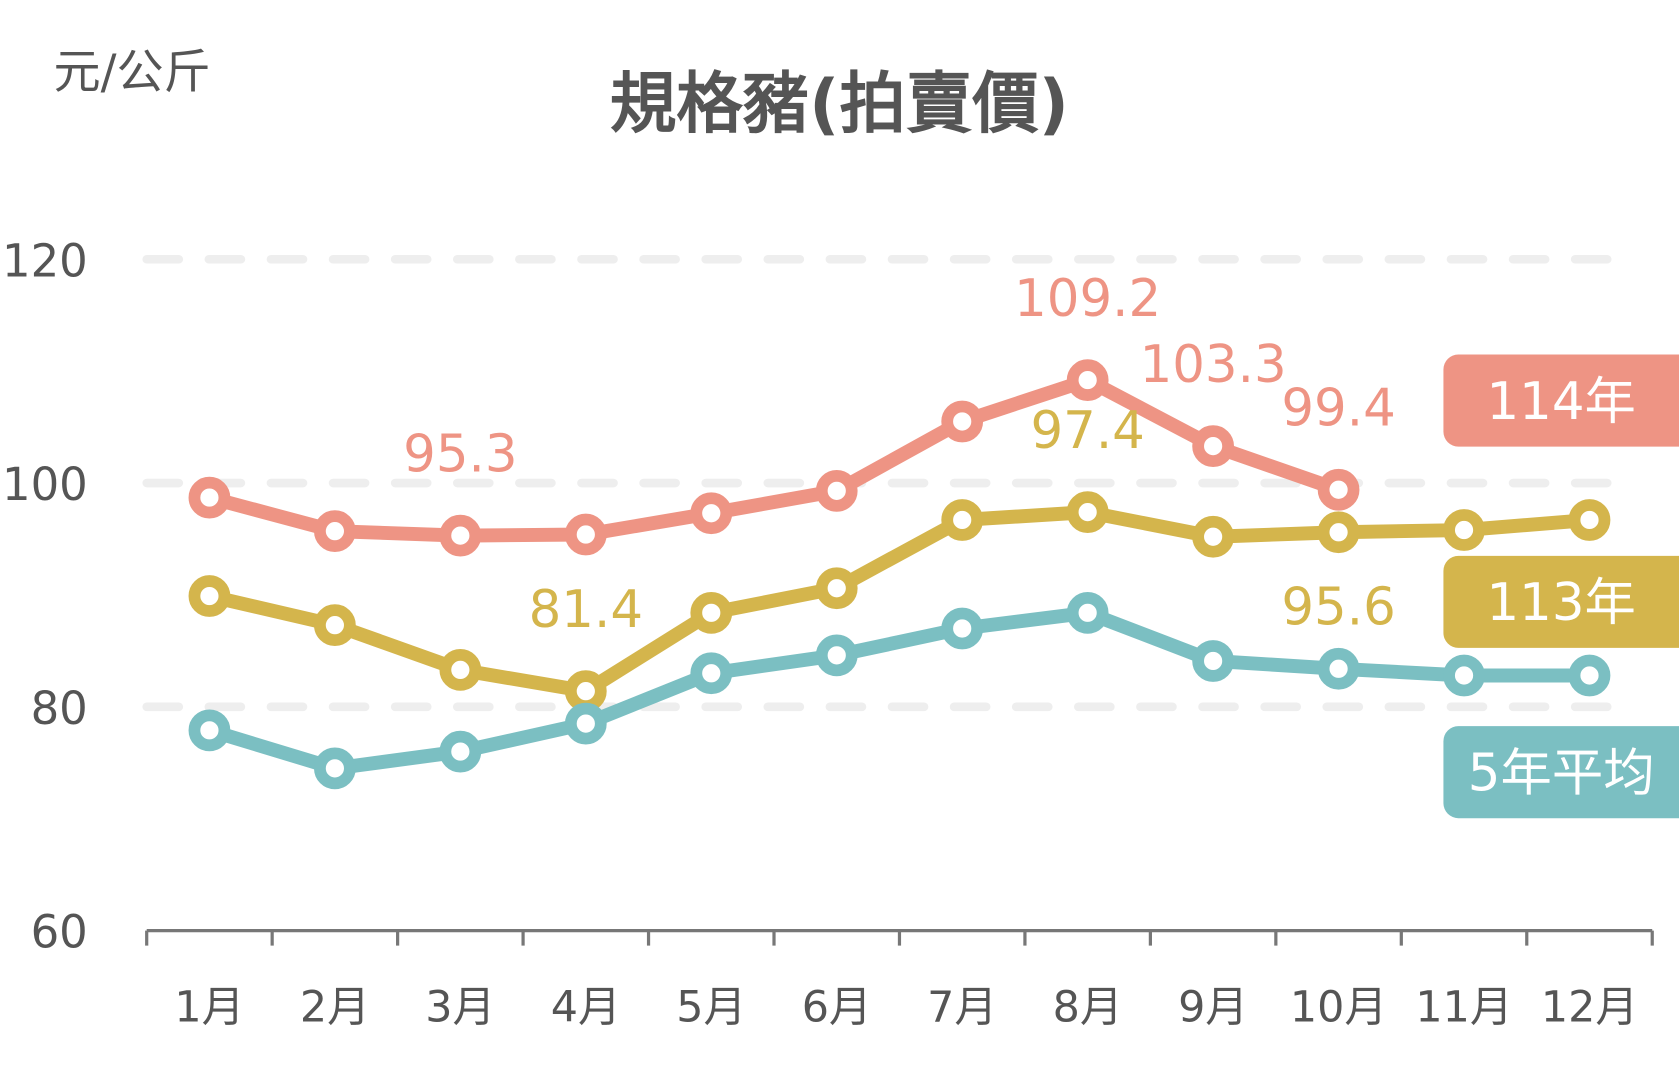 The image size is (1679, 1071). What do you see at coordinates (1589, 1008) in the screenshot?
I see `x-tick-label: 12月` at bounding box center [1589, 1008].